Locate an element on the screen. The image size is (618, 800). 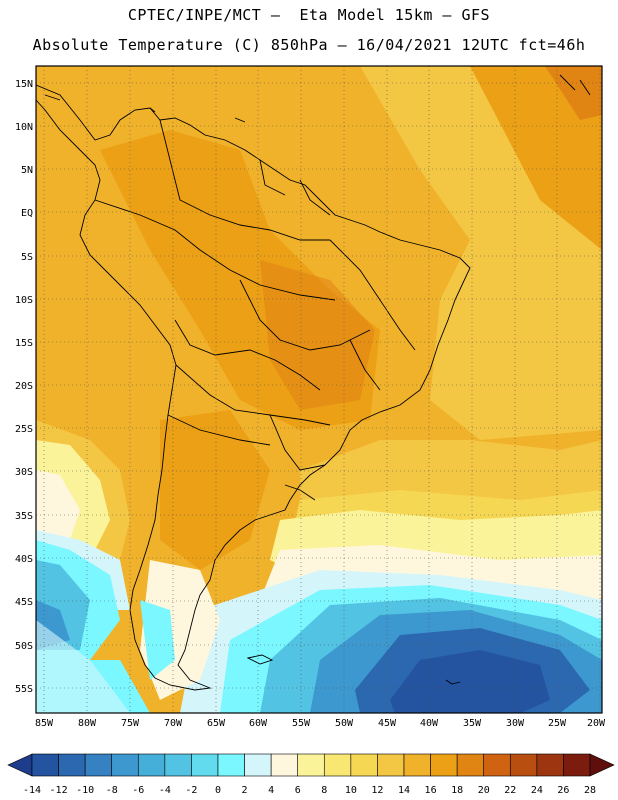
lat-label: 5N is located at coordinates (27, 170).